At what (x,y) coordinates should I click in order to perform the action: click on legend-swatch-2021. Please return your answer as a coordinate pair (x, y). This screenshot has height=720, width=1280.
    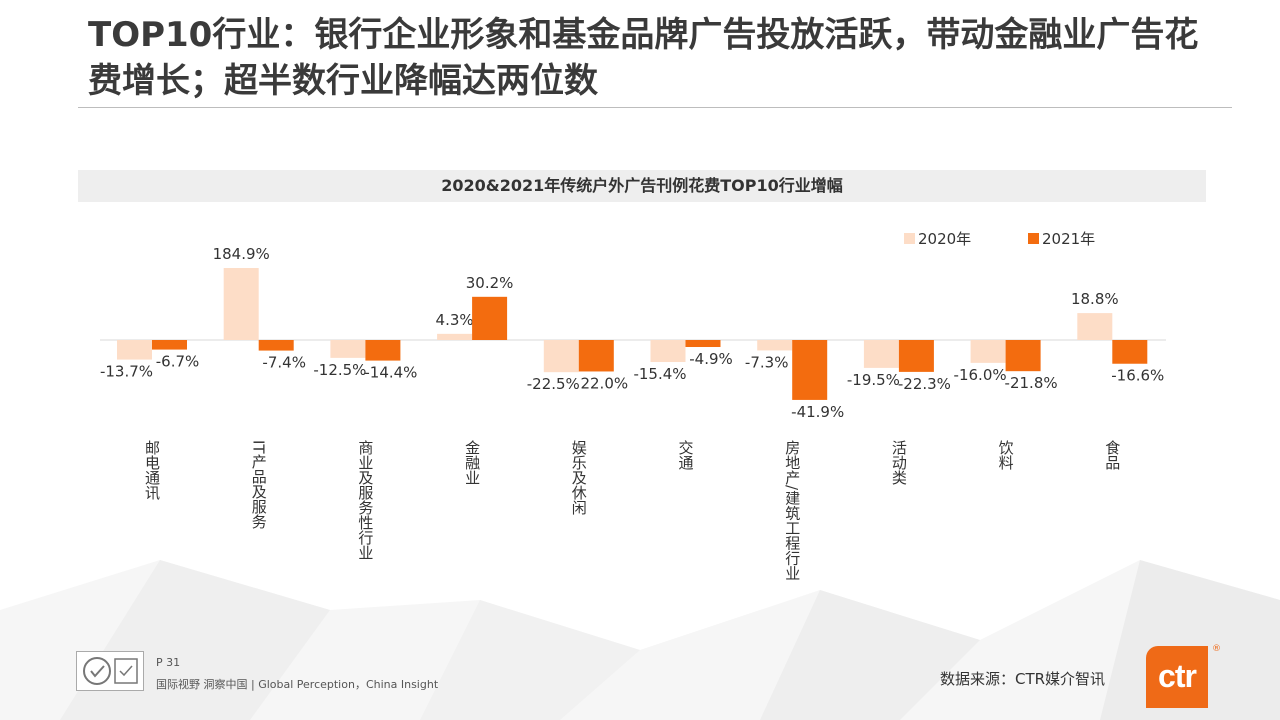
    Looking at the image, I should click on (1033, 238).